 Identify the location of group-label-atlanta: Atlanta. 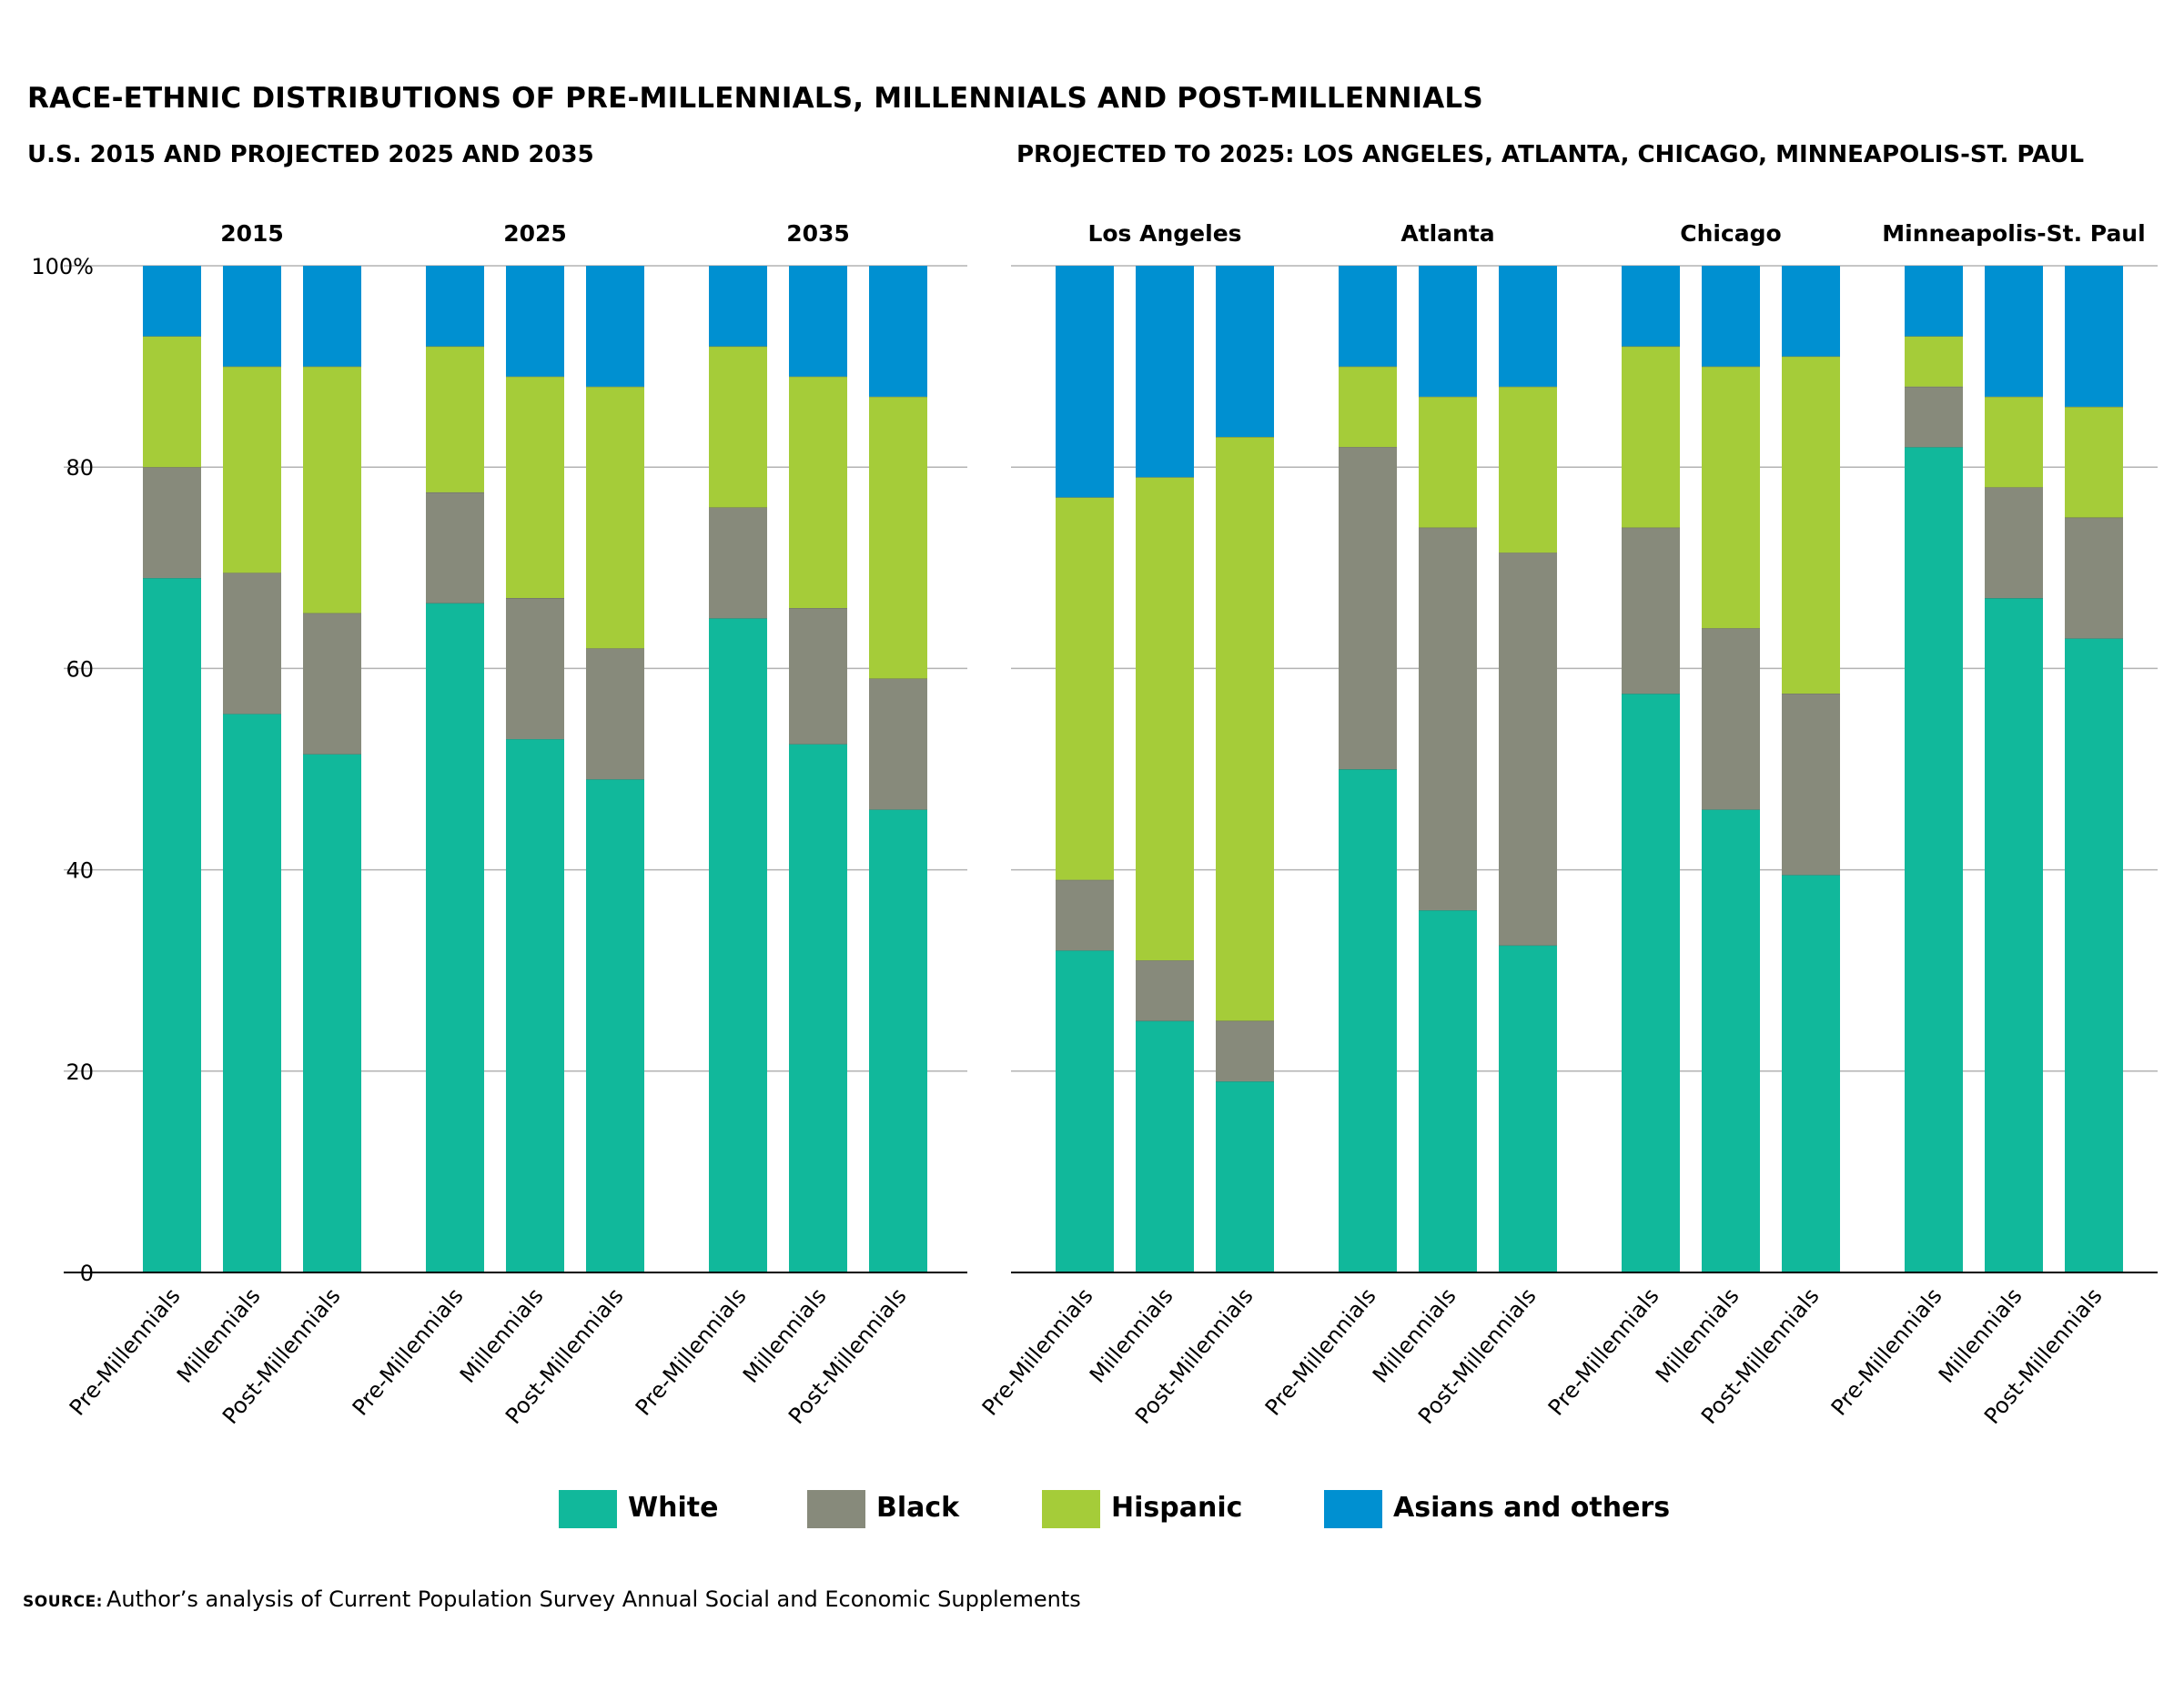
(1447, 234).